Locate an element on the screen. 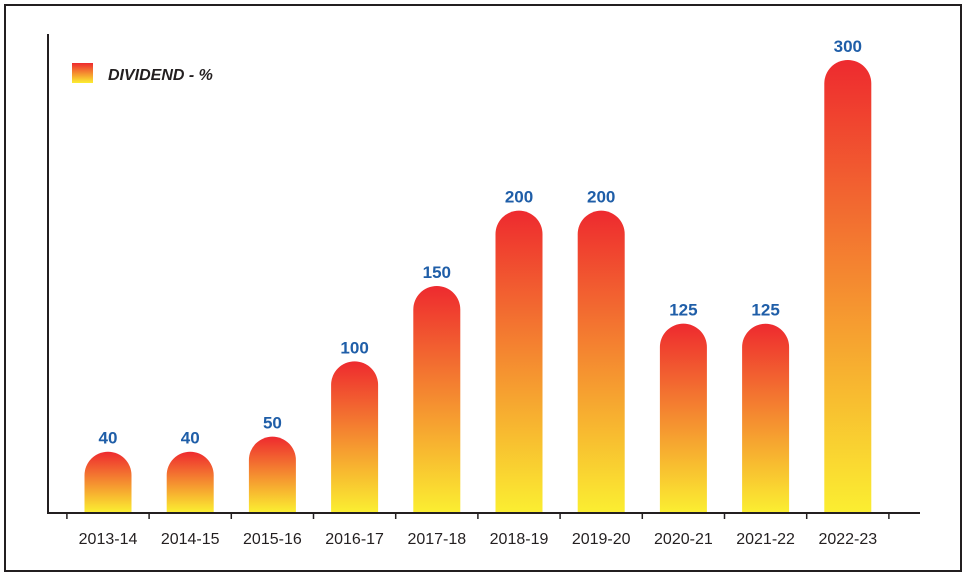 The image size is (968, 580). x-tick-label-2021-22: 2021-22 is located at coordinates (765, 539).